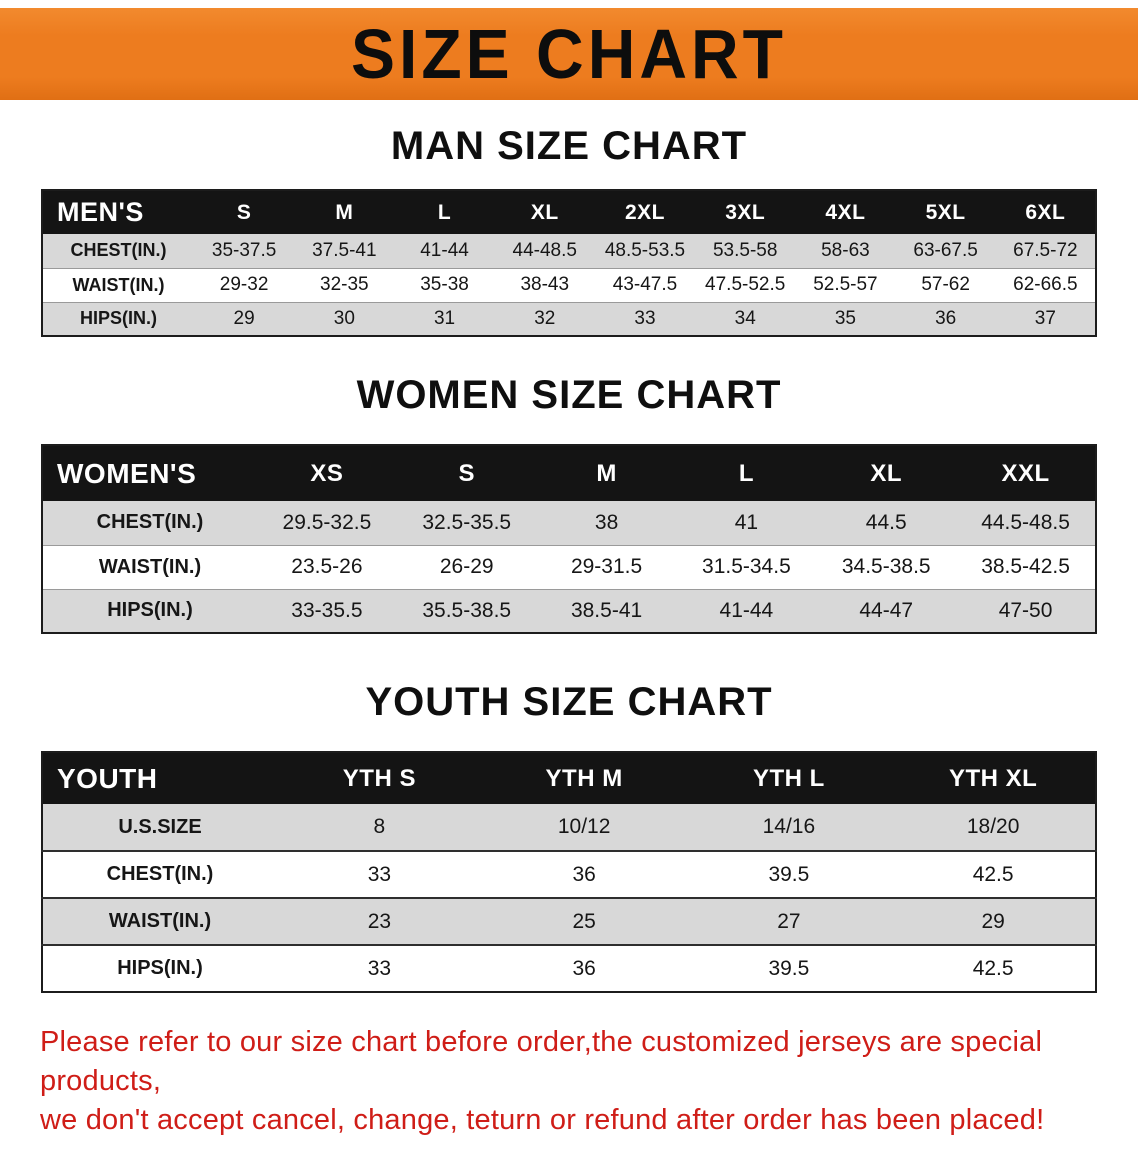  I want to click on size-value-cell: 52.5-57, so click(845, 284).